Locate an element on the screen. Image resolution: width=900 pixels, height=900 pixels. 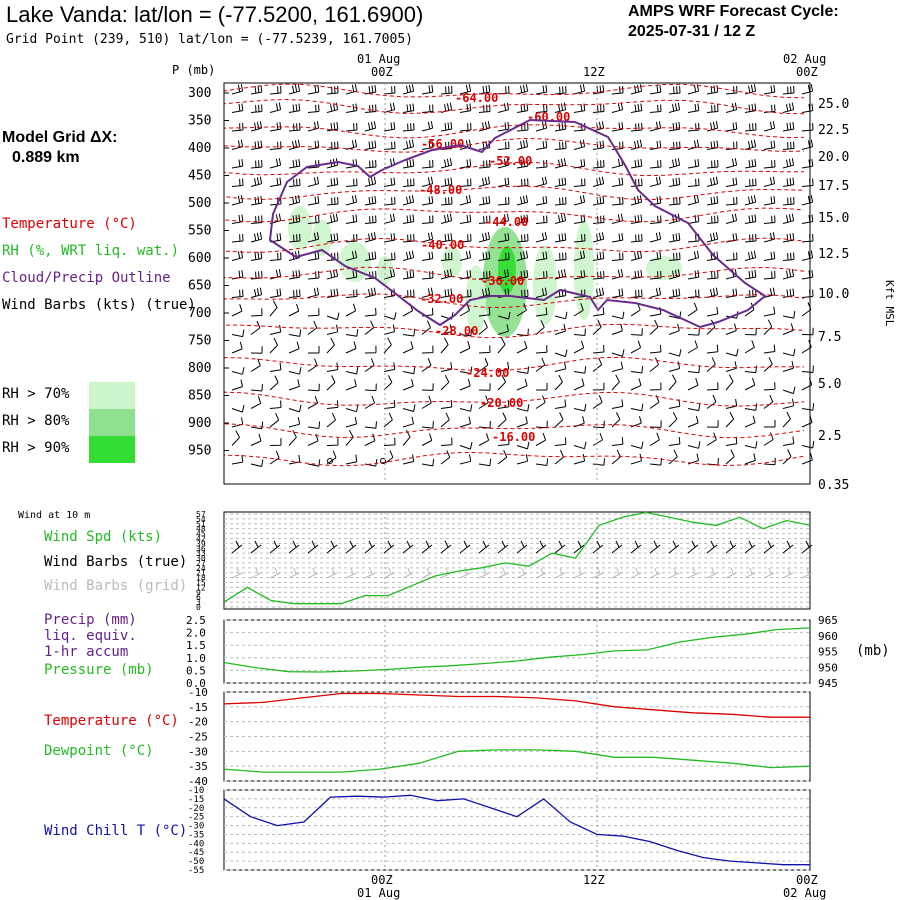
height-tick-label: 12.5 is located at coordinates (833, 254).